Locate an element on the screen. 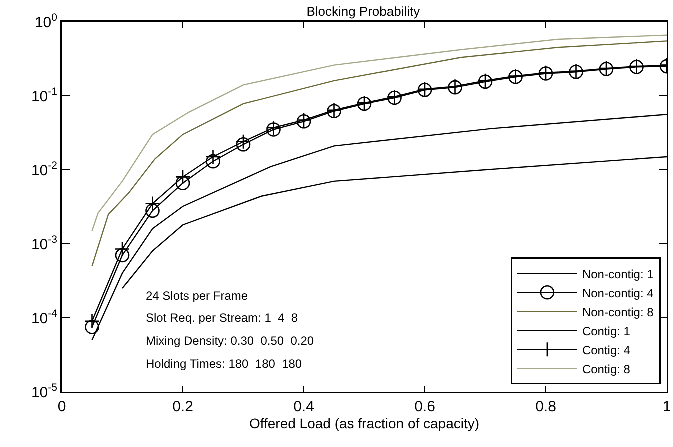 This screenshot has width=673, height=447. annotation: Mixing Density: 0.30 0.50 0.20 is located at coordinates (230, 341).